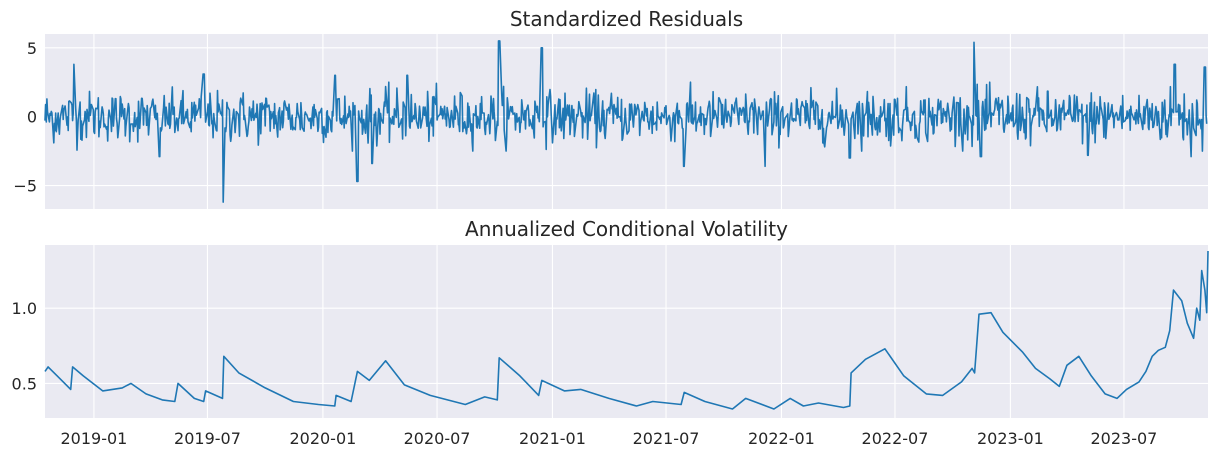 This screenshot has height=457, width=1217. Describe the element at coordinates (1124, 438) in the screenshot. I see `x-tick-label: 2023-07` at that location.